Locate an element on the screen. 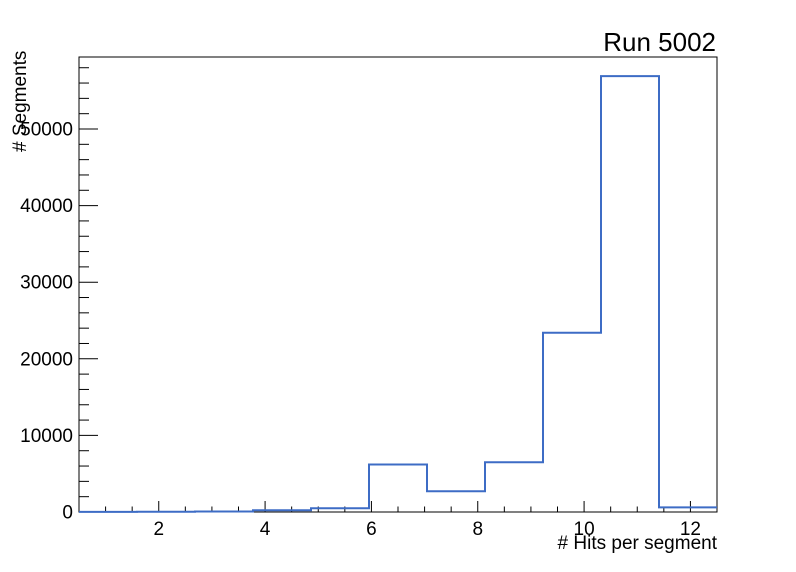 This screenshot has height=572, width=796. x-tick-label: 12 is located at coordinates (690, 529).